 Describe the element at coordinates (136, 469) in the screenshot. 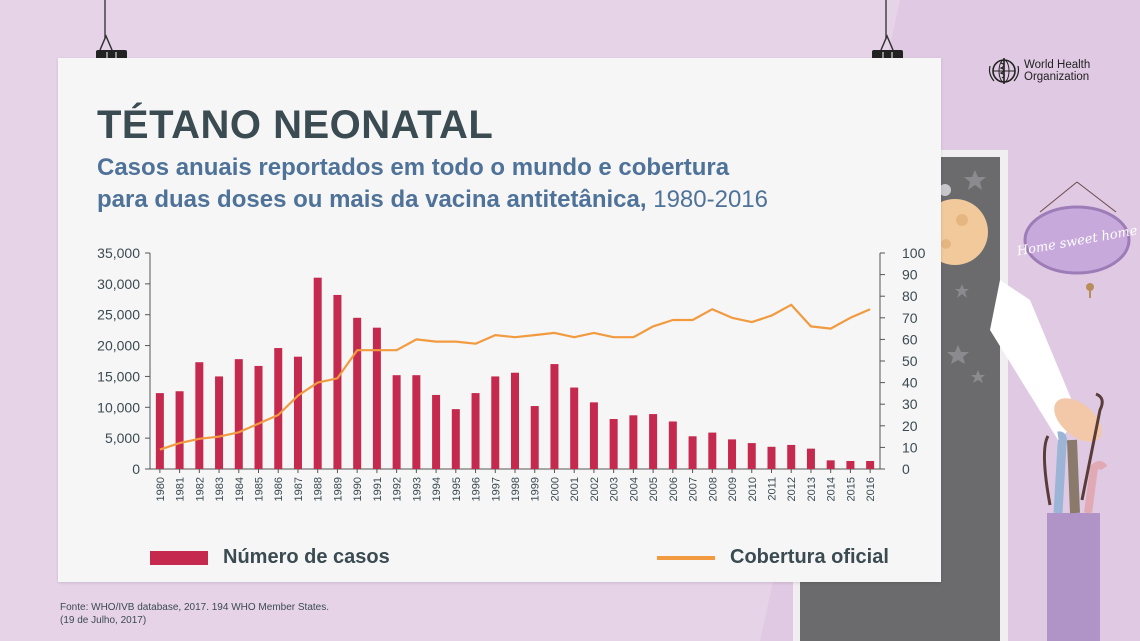

I see `y-left-tick-label: 0` at that location.